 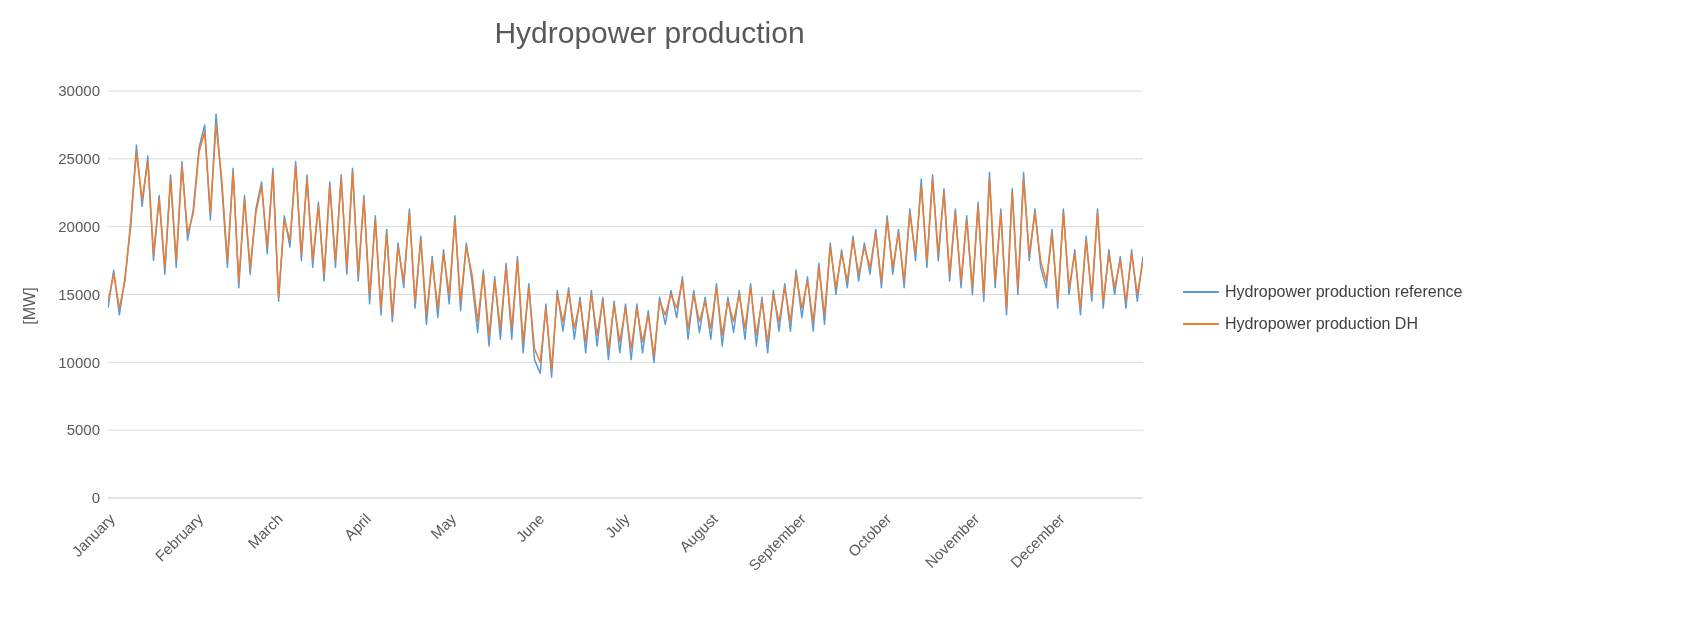 What do you see at coordinates (95, 498) in the screenshot?
I see `y-tick-label: 0` at bounding box center [95, 498].